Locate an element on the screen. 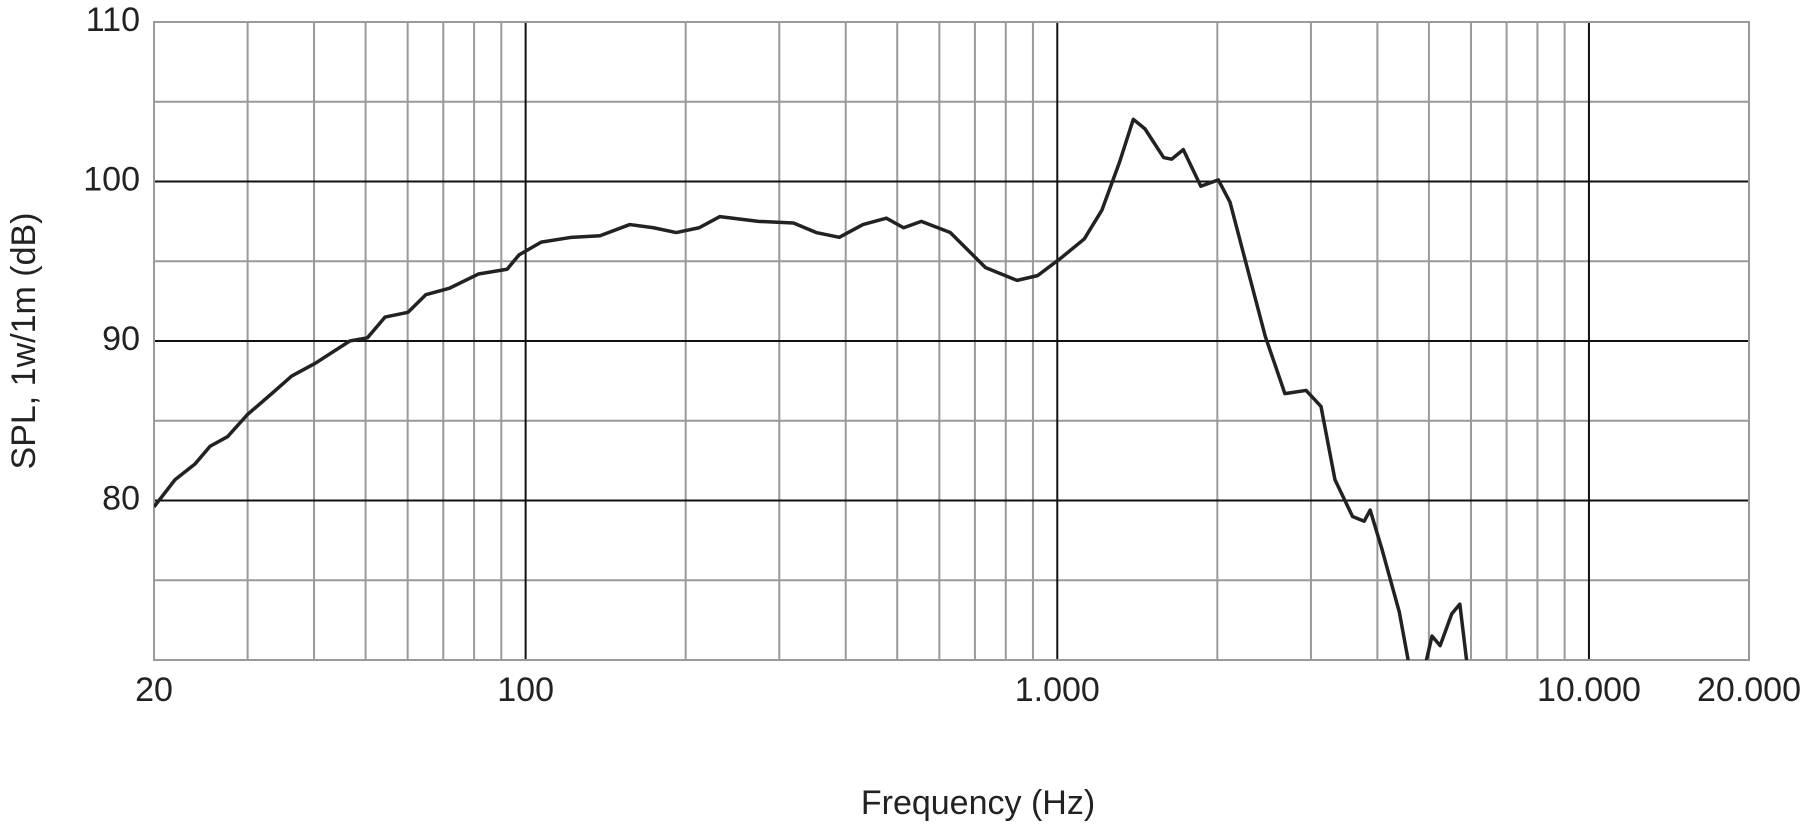  y-tick-label: 100 is located at coordinates (111, 179).